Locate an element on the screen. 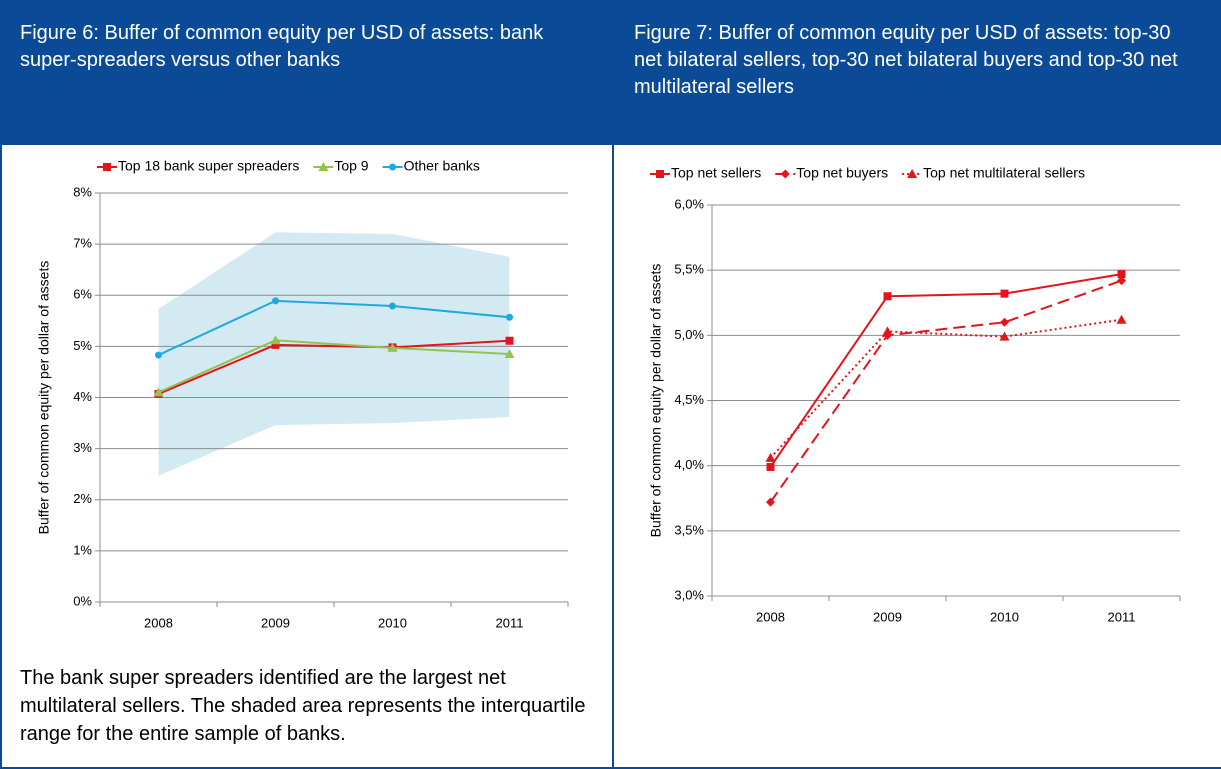 The image size is (1221, 769). y-tick-label: 6,0% is located at coordinates (689, 203).